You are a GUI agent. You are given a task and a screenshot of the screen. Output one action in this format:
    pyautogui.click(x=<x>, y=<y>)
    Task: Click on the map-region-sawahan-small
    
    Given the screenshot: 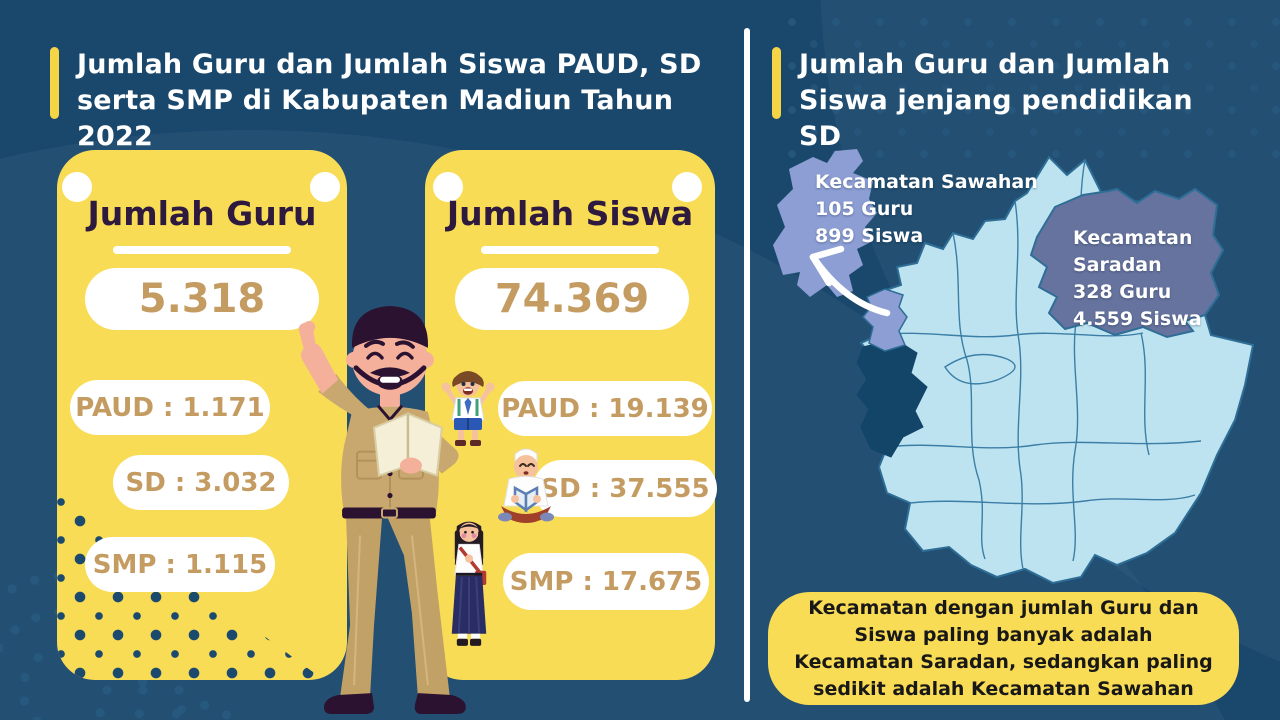 What is the action you would take?
    pyautogui.click(x=884, y=320)
    